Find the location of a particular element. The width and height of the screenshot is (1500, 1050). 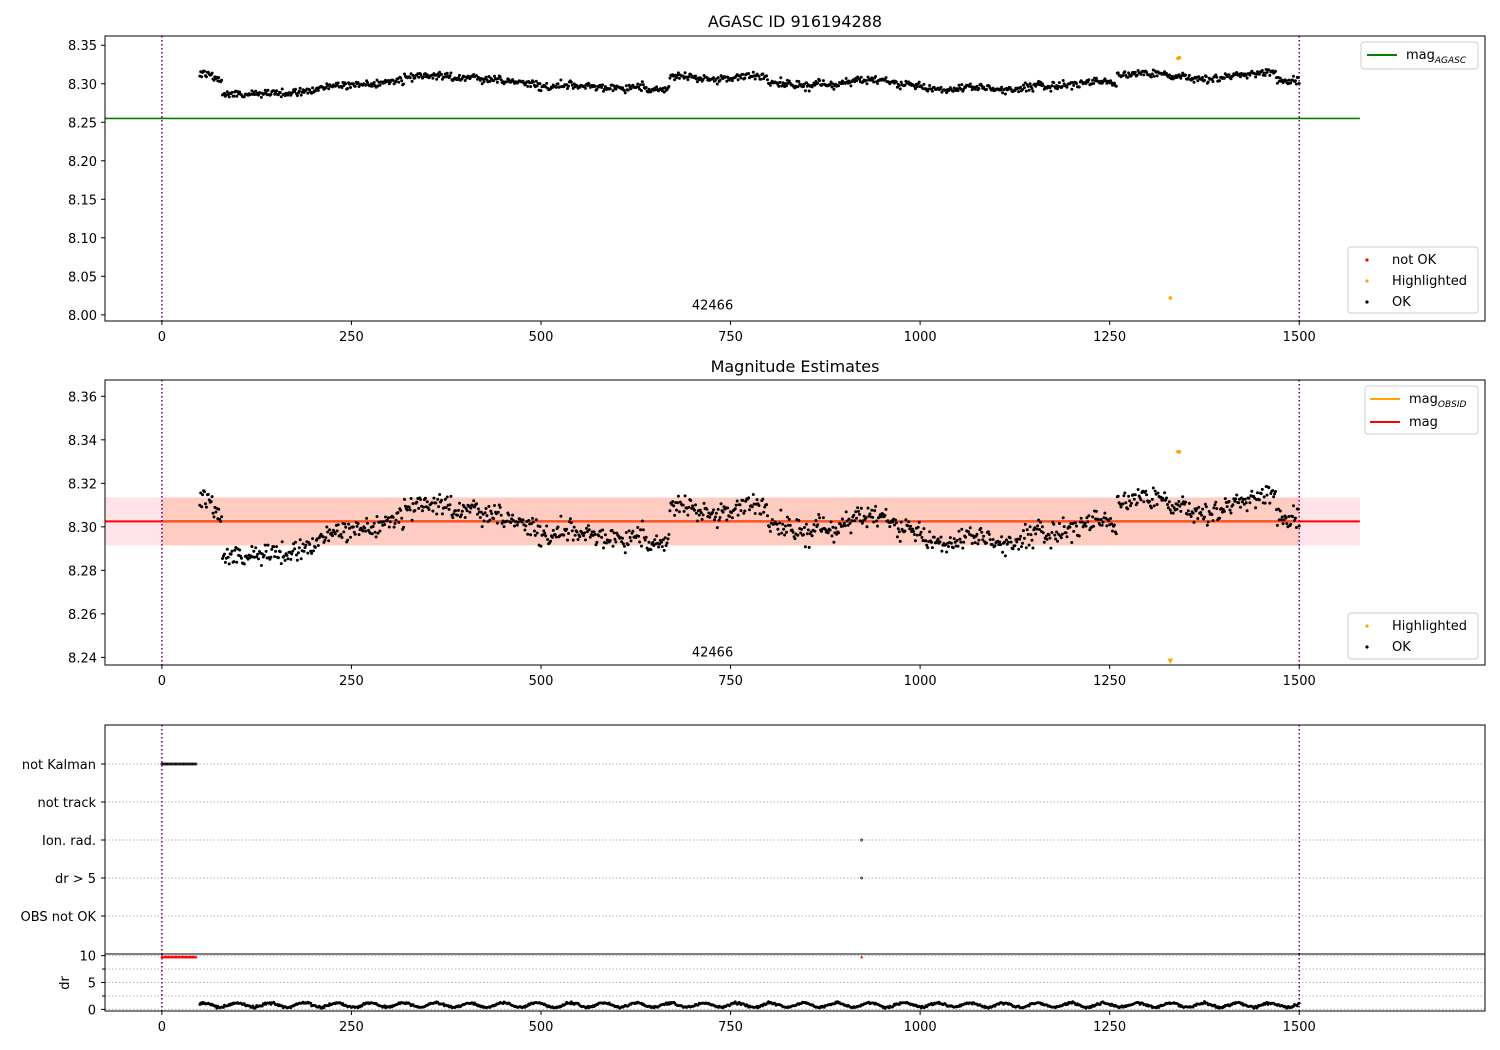

panel-dr-y-axis: 0 5 10 is located at coordinates (92, 984).